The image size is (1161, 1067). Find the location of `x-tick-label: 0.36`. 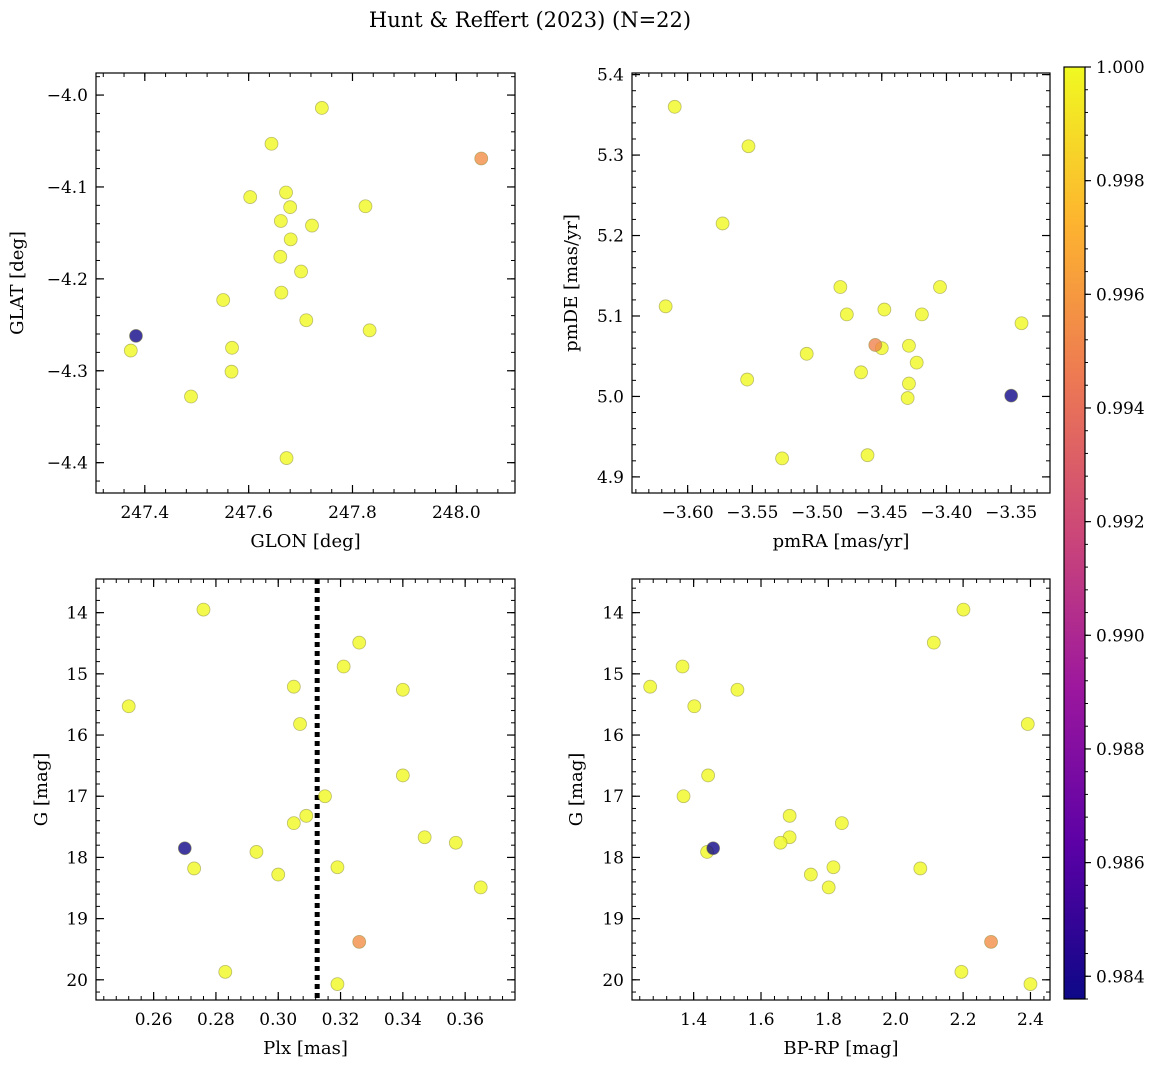

x-tick-label: 0.36 is located at coordinates (465, 1020).